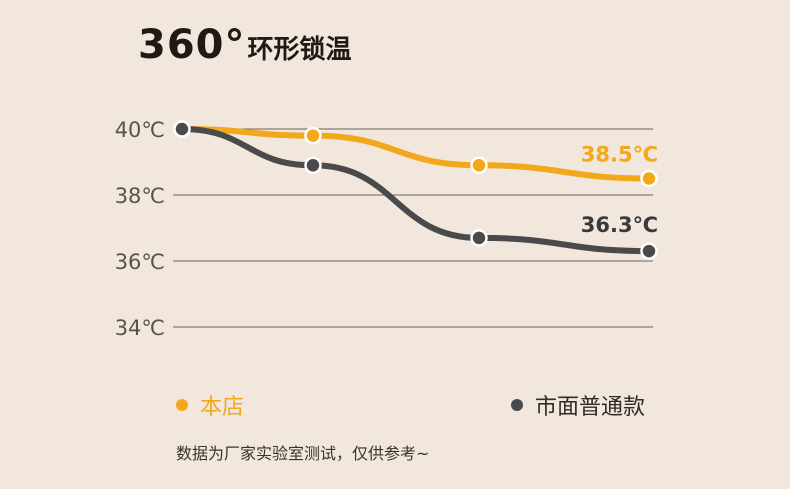 The width and height of the screenshot is (790, 489). I want to click on y-tick-label: 40℃, so click(140, 130).